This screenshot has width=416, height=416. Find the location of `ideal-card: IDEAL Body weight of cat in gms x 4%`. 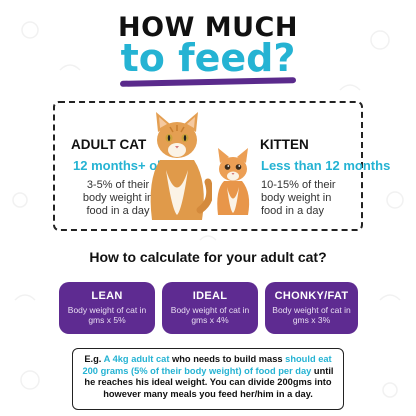

ideal-card: IDEAL Body weight of cat in gms x 4% is located at coordinates (210, 308).